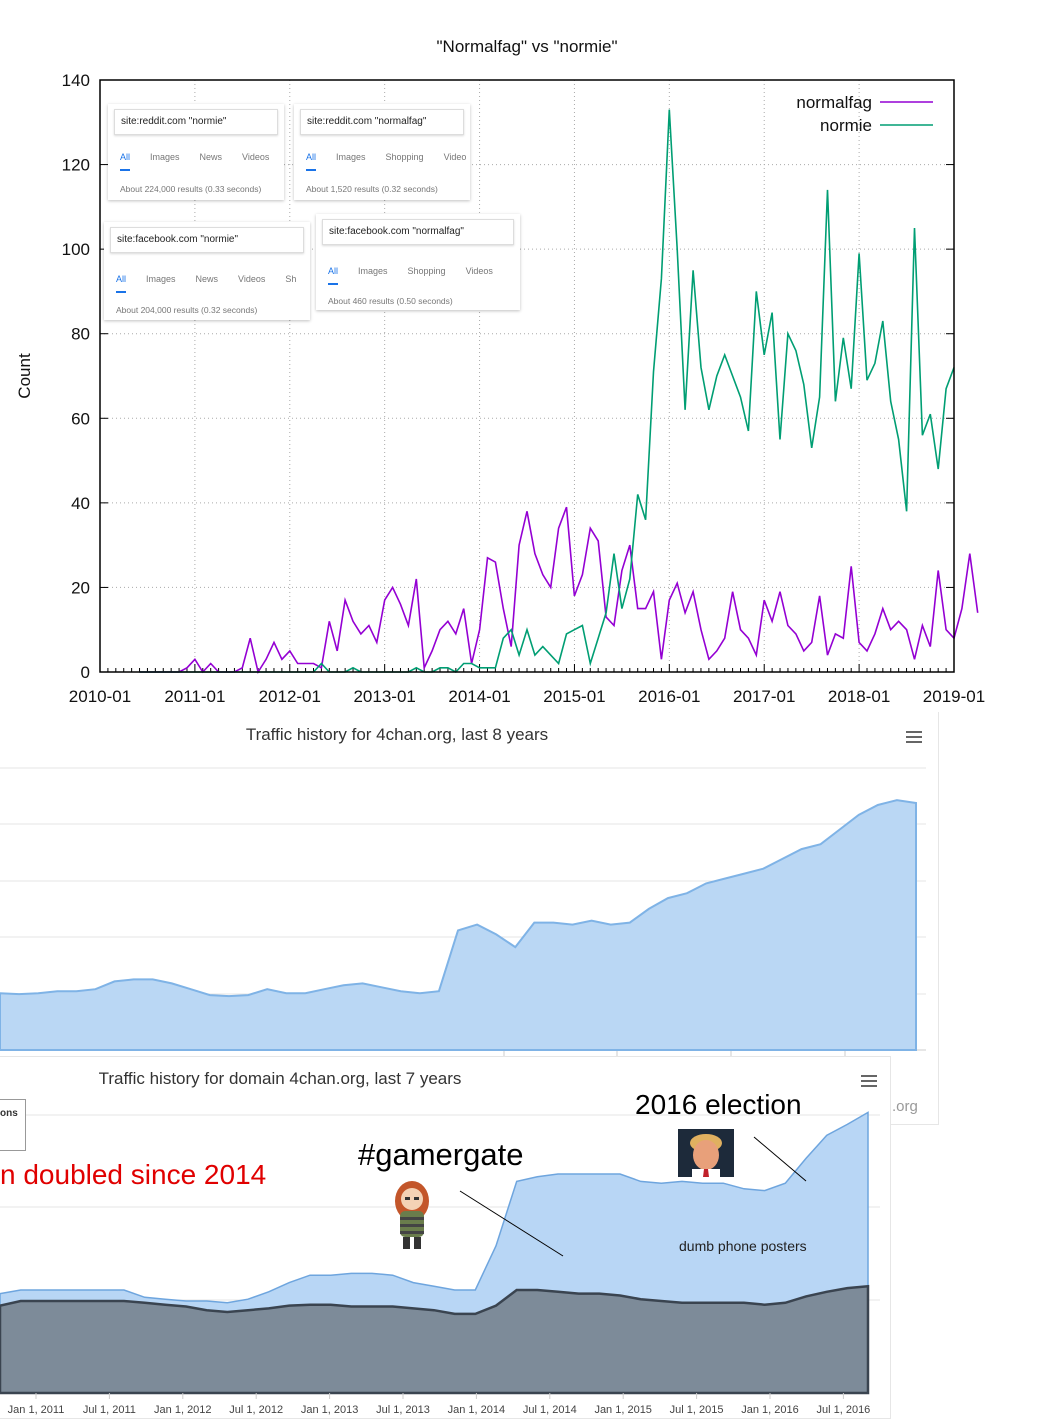 The height and width of the screenshot is (1423, 1064). Describe the element at coordinates (133, 1174) in the screenshot. I see `annotation-doubled: n doubled since 2014` at that location.